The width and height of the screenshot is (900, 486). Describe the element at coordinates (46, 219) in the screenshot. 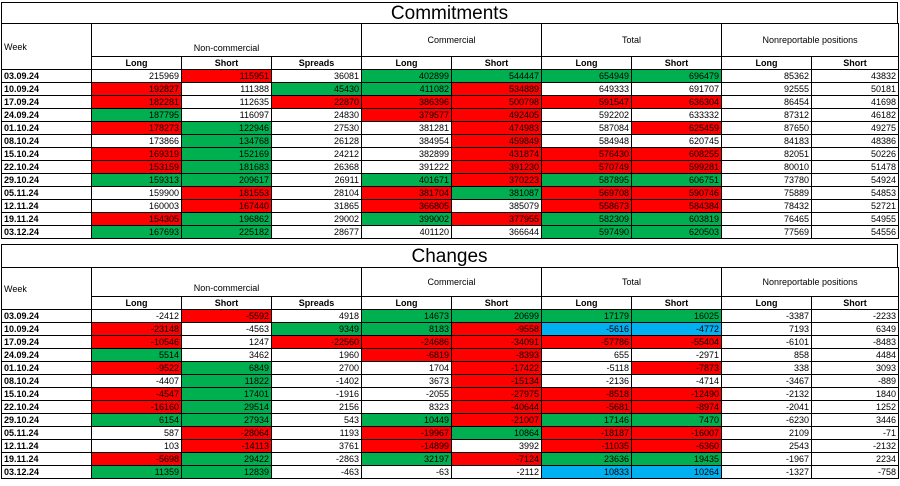

I see `week-cell: 19.11.24` at that location.